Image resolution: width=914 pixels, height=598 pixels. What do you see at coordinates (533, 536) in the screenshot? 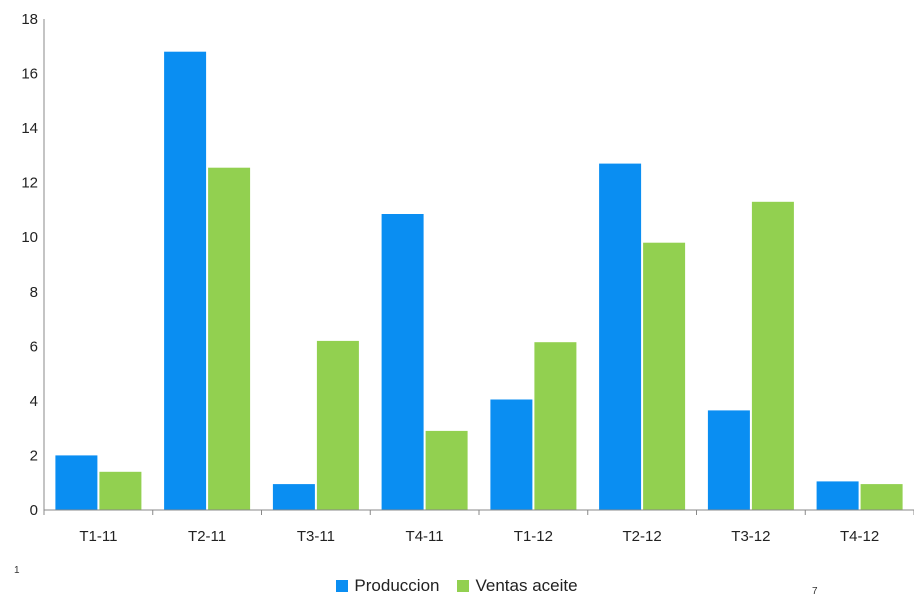
I see `x-tick-label: T1-12` at bounding box center [533, 536].